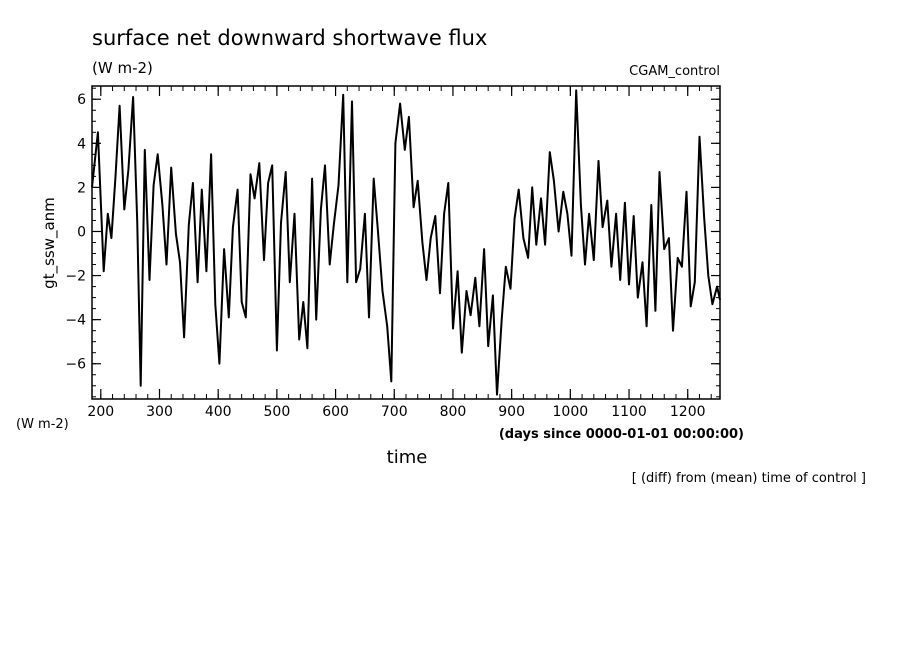 The height and width of the screenshot is (654, 904). I want to click on x-tick-label: 700, so click(394, 412).